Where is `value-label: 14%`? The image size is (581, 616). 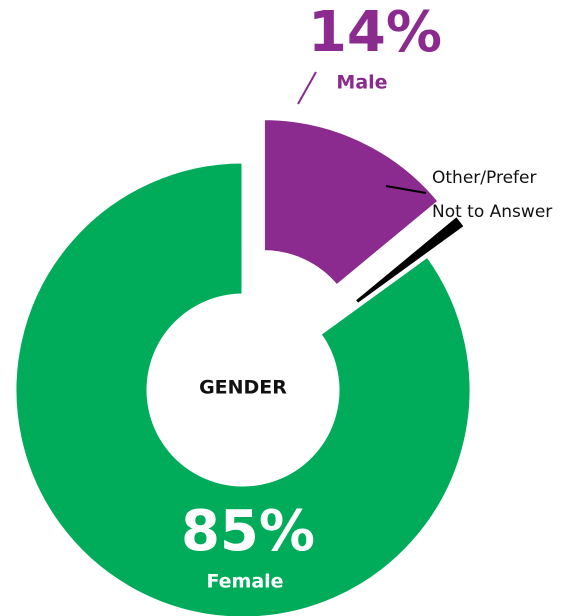 value-label: 14% is located at coordinates (375, 32).